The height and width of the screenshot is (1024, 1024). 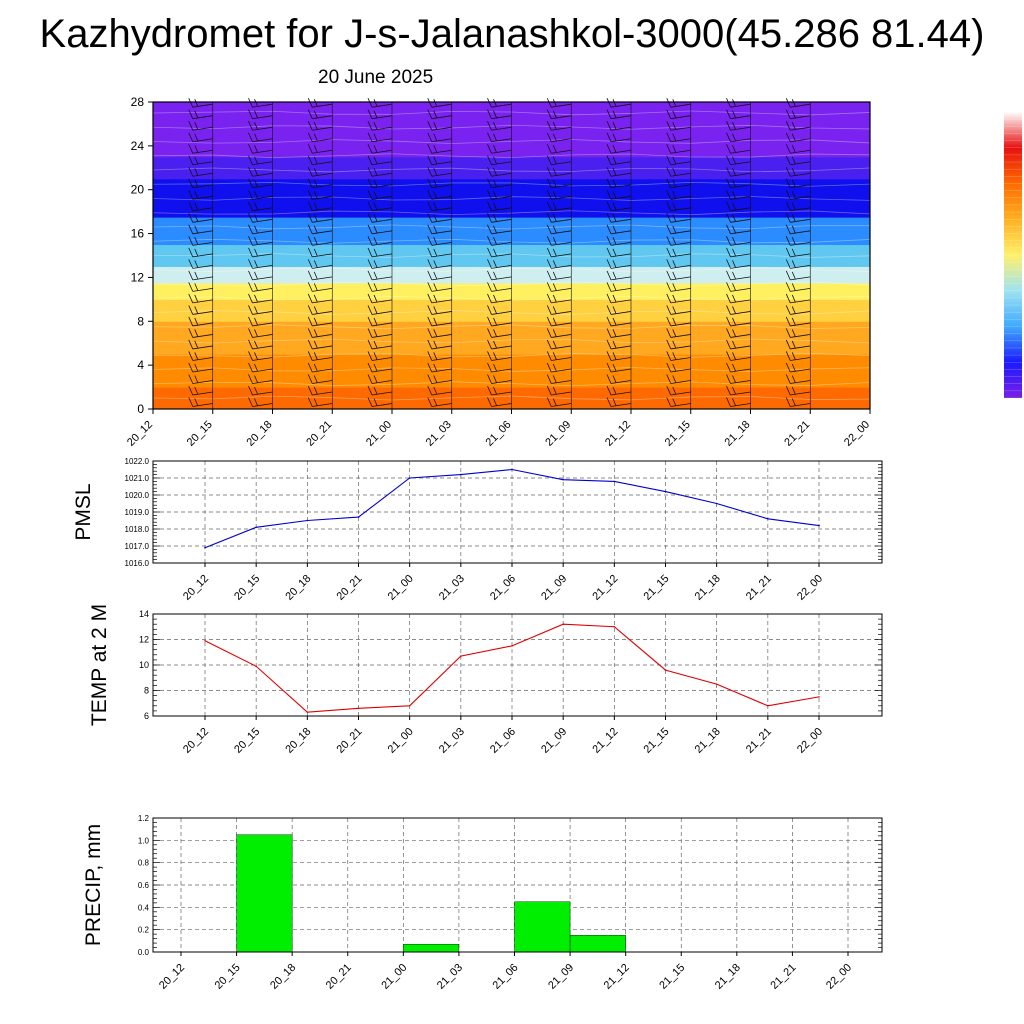 I want to click on y-tick-label: 12, so click(x=138, y=277).